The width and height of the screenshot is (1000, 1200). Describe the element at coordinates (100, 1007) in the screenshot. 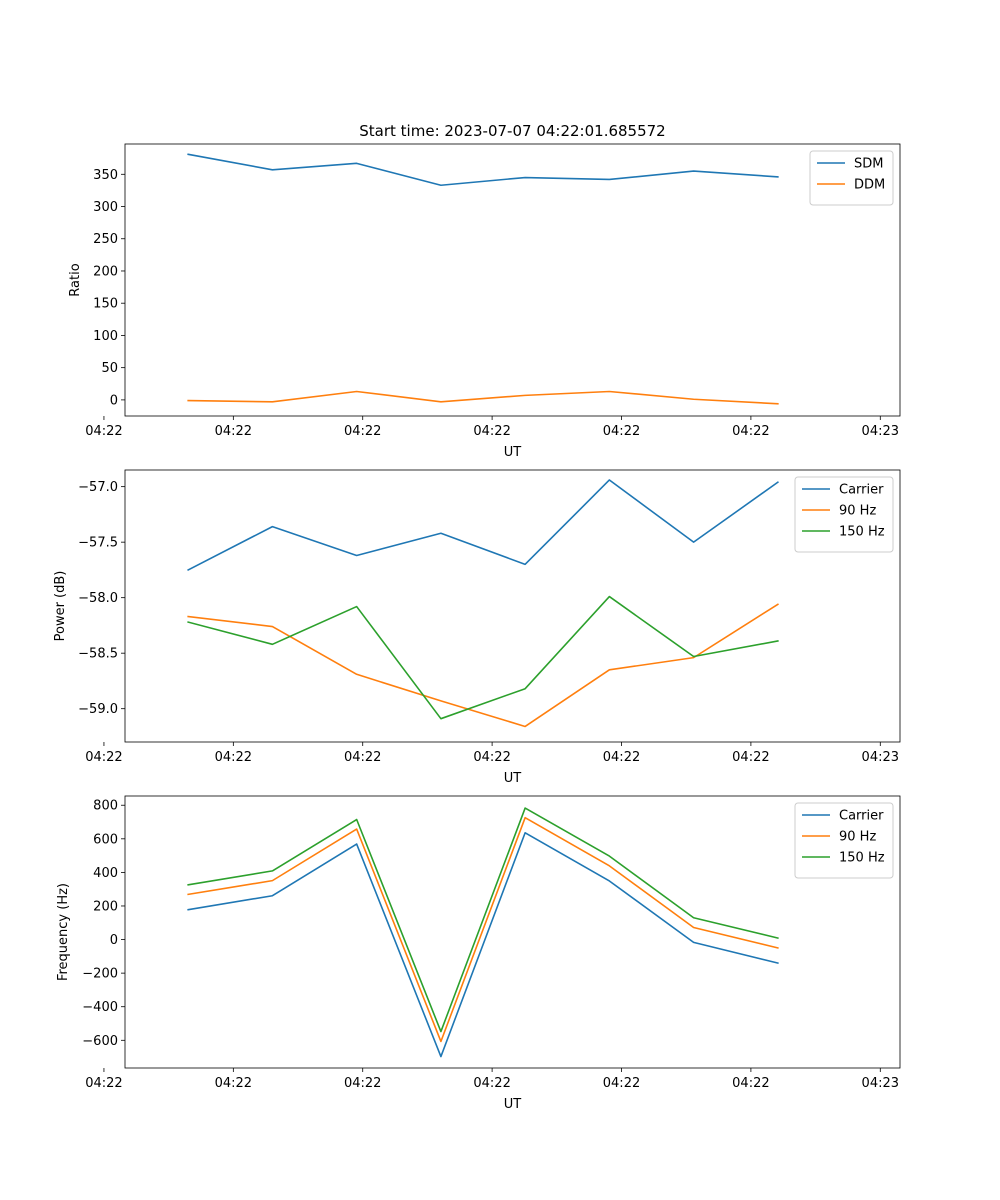

I see `y-tick-label: −400` at that location.